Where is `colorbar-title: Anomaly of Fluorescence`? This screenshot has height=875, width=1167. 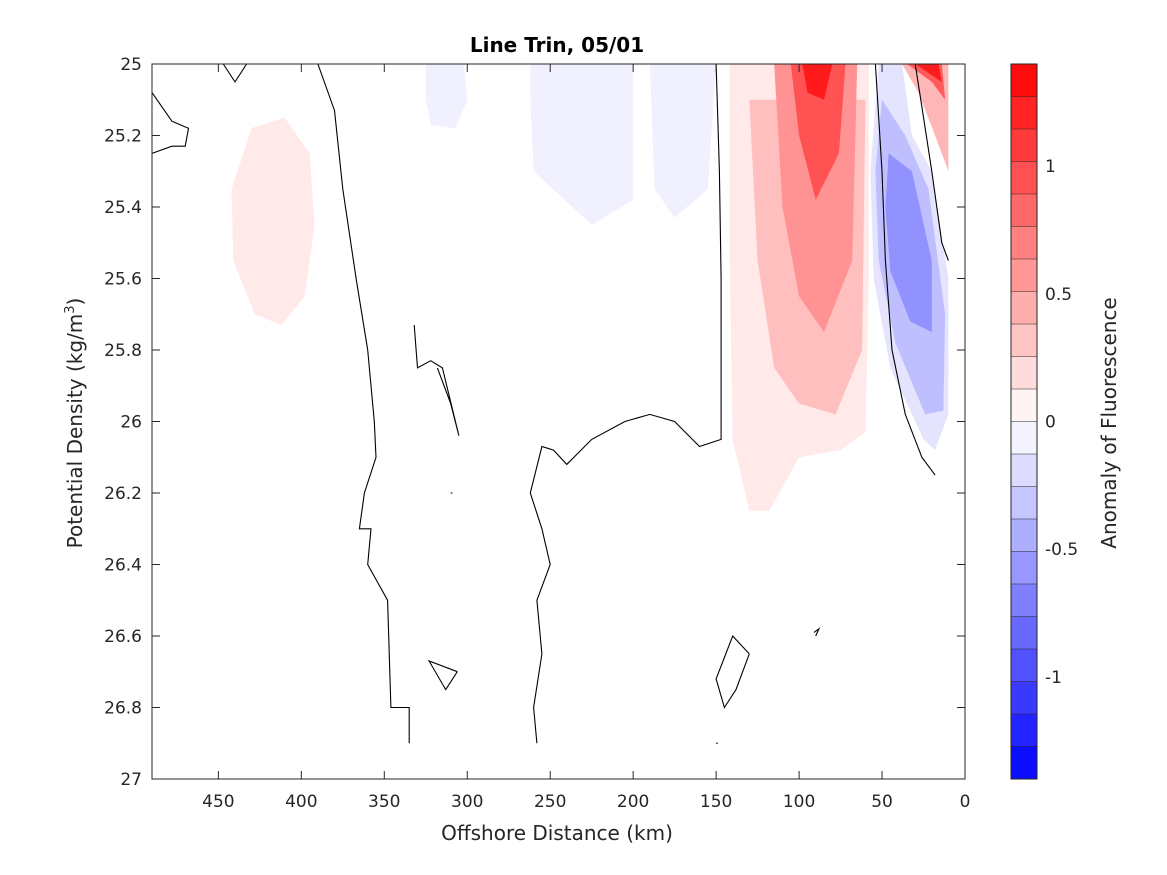 colorbar-title: Anomaly of Fluorescence is located at coordinates (1109, 422).